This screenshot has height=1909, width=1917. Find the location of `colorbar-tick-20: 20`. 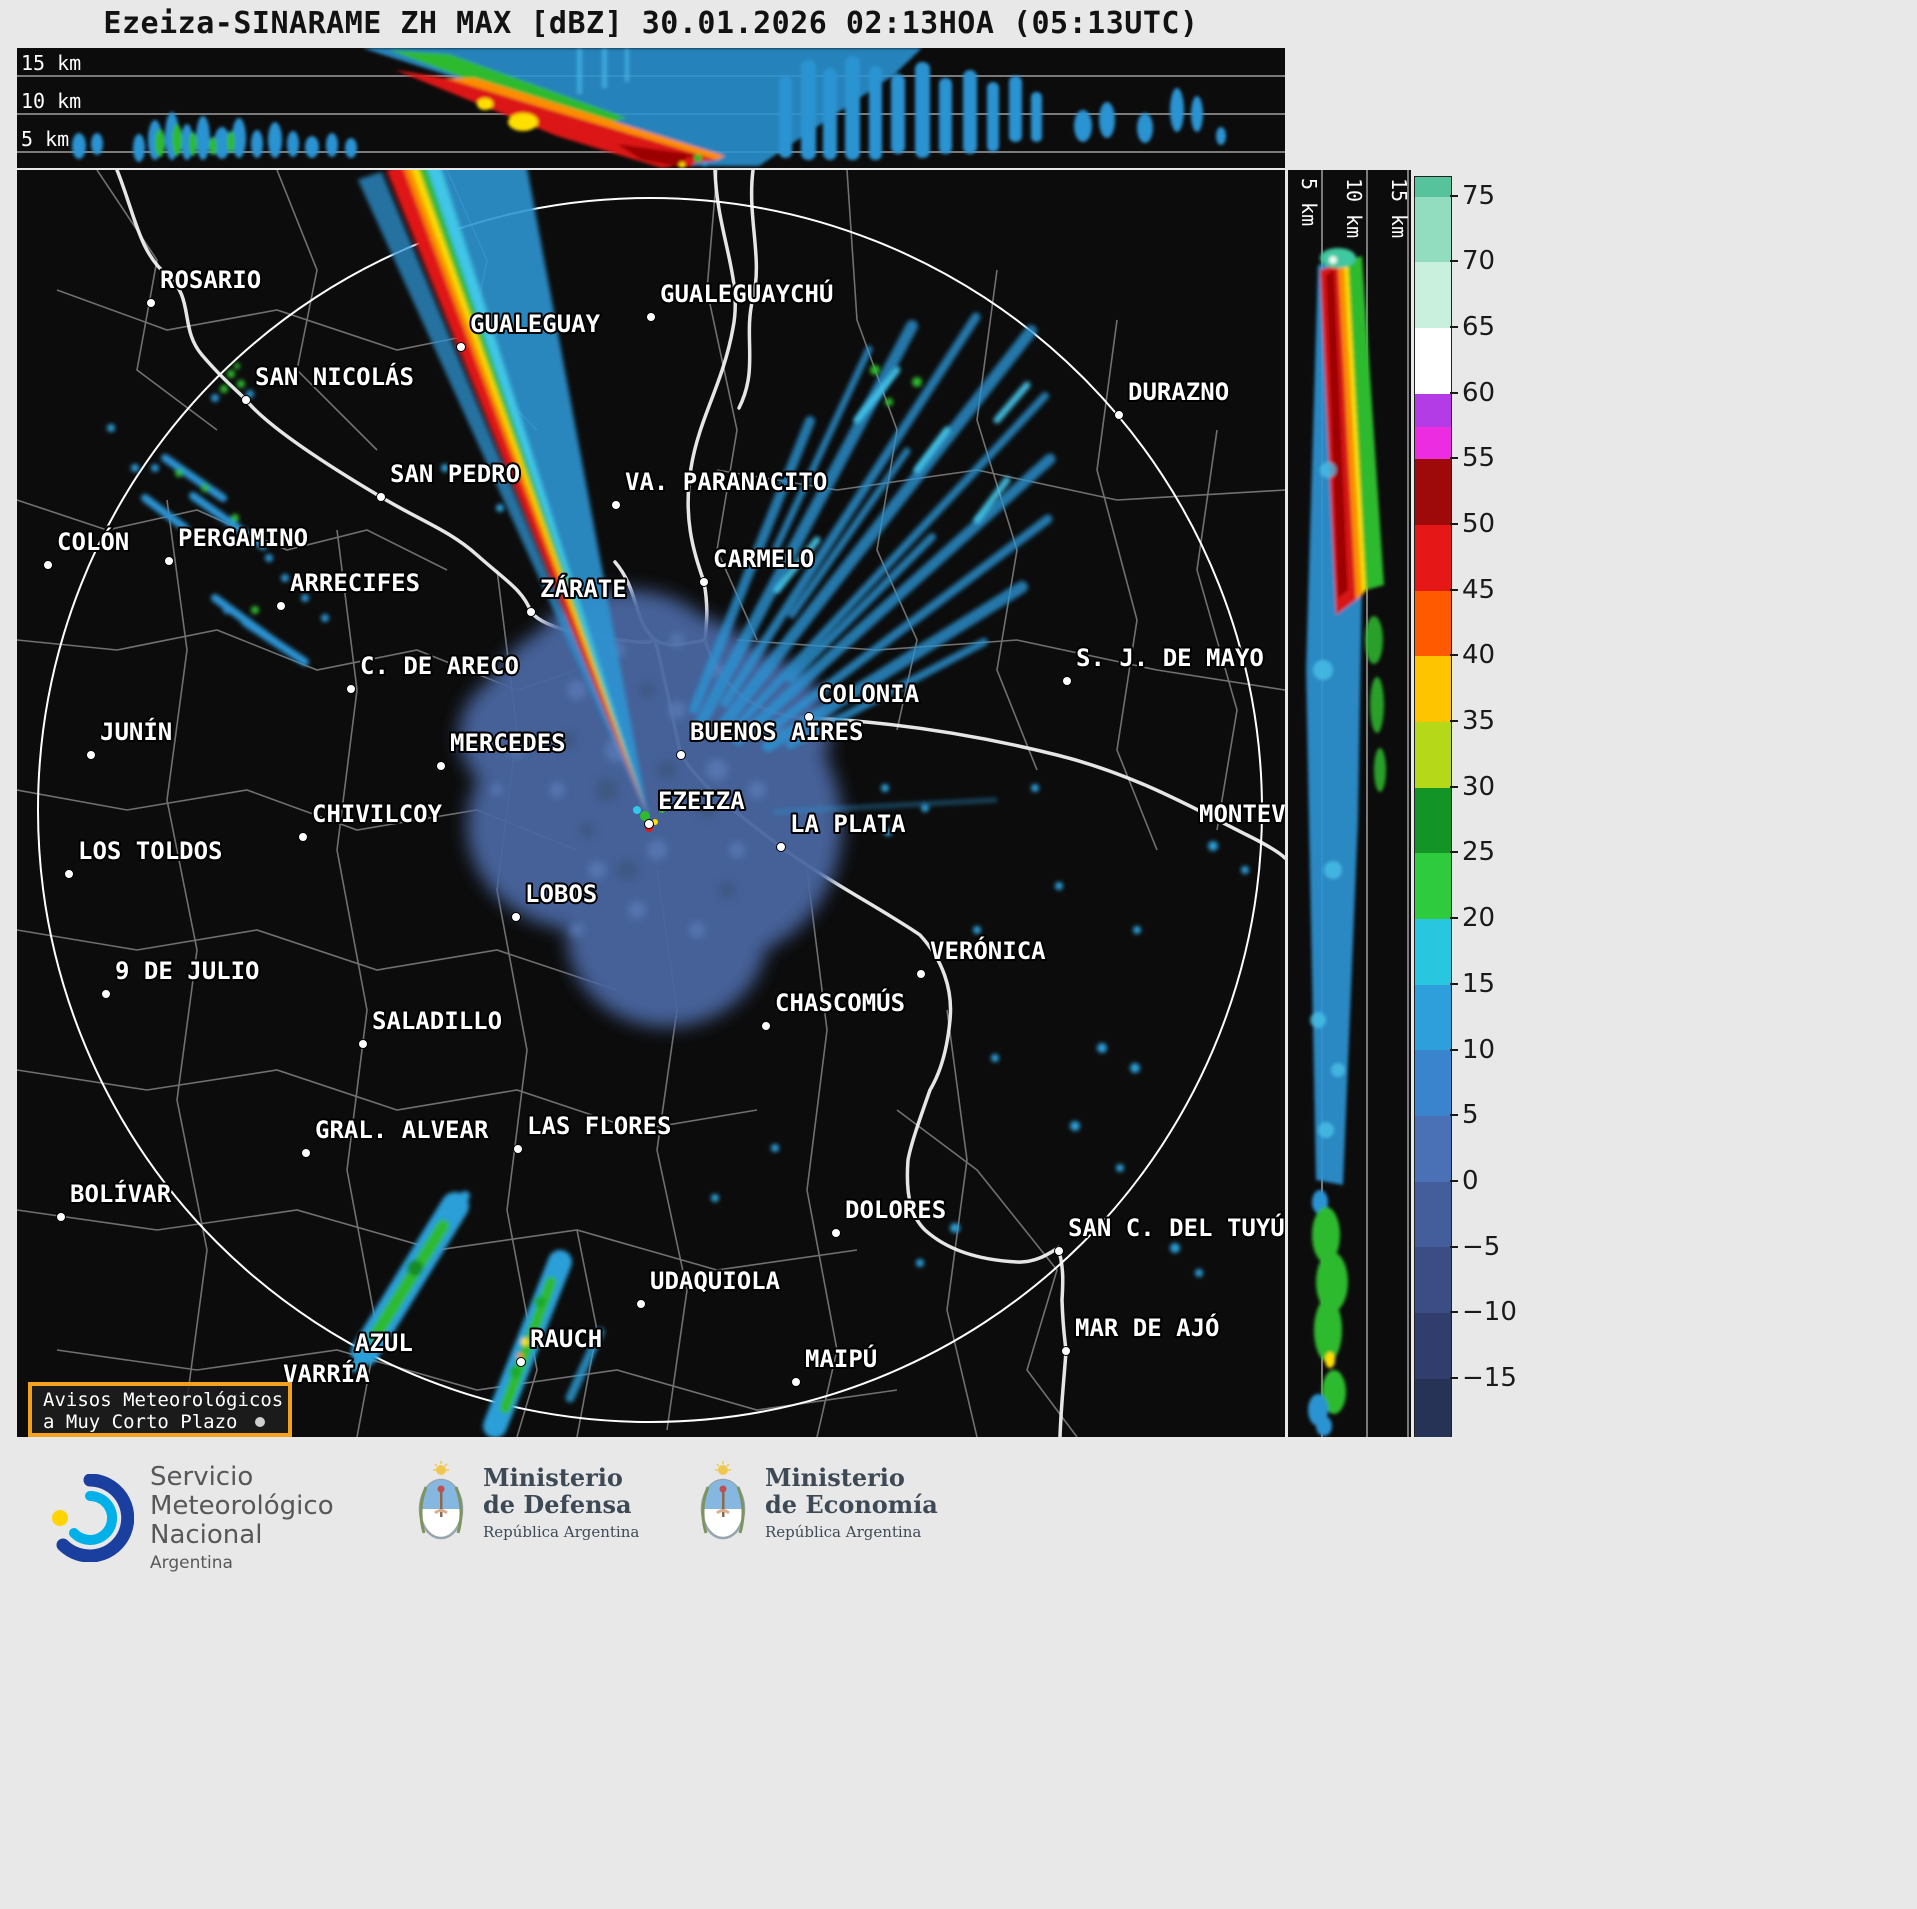

colorbar-tick-20: 20 is located at coordinates (1472, 918).